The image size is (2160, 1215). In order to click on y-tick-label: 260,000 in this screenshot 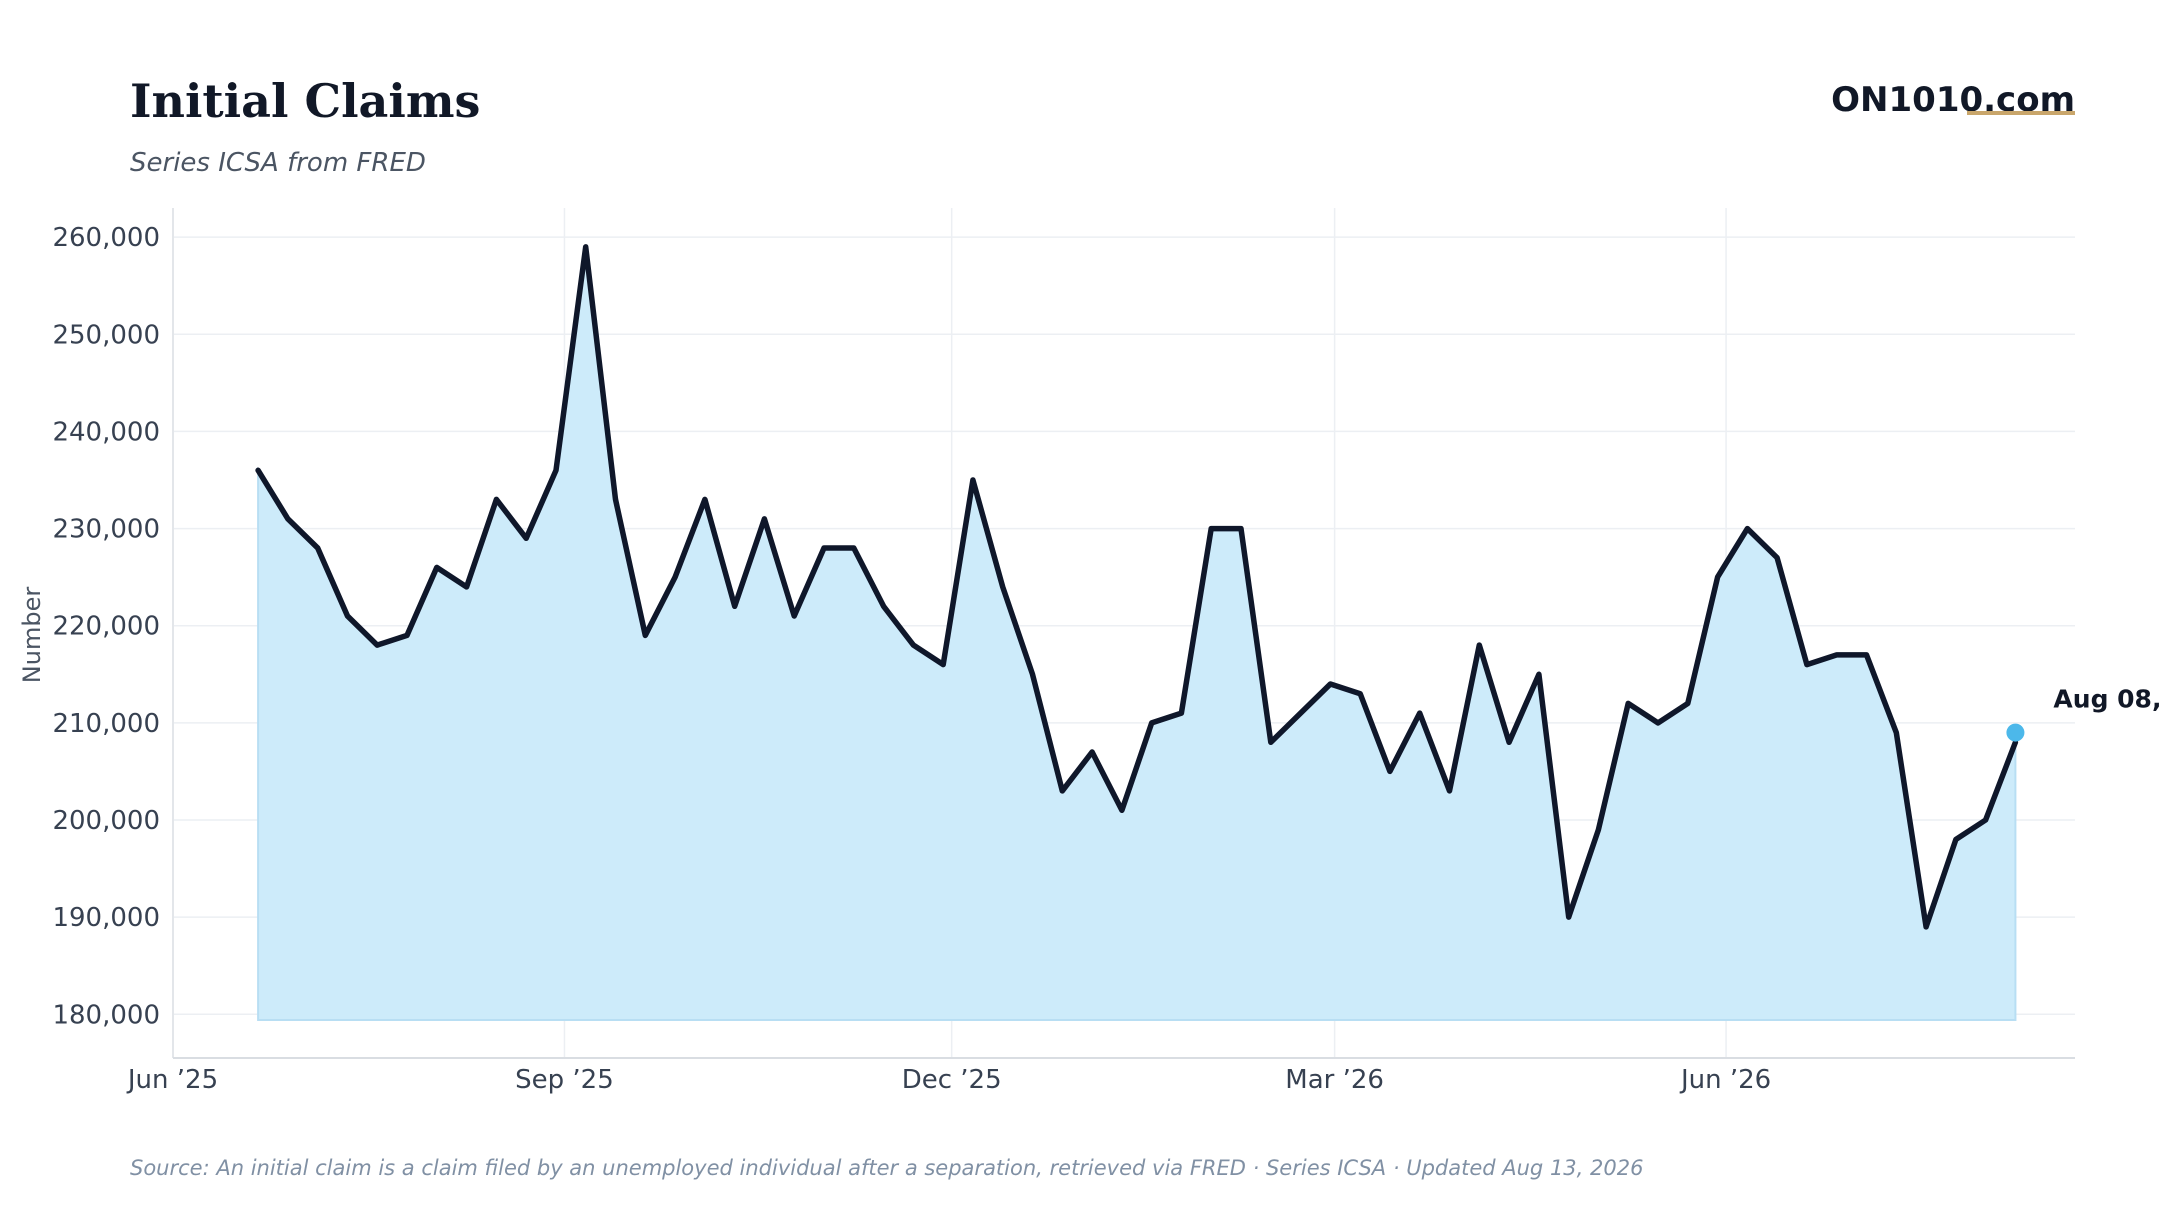, I will do `click(106, 238)`.